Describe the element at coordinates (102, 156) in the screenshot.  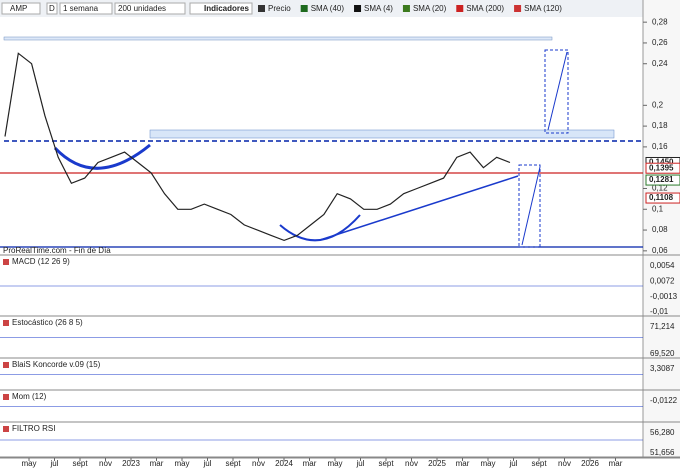
I see `arc` at that location.